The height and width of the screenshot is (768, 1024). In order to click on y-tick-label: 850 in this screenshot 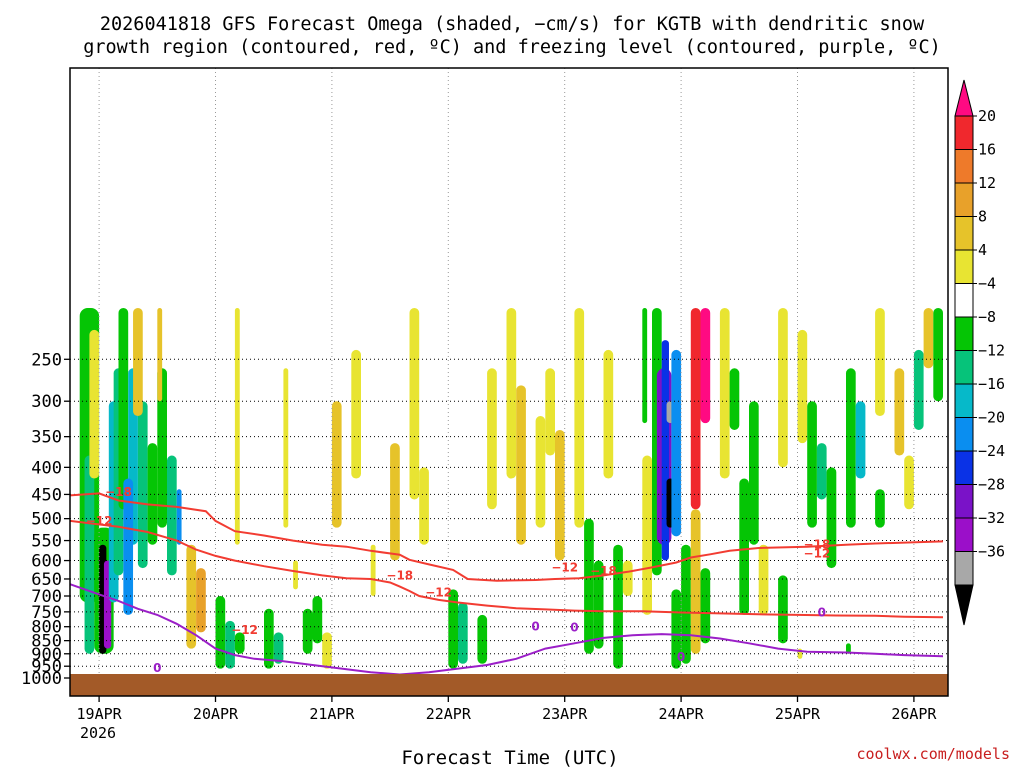, I will do `click(46, 642)`.